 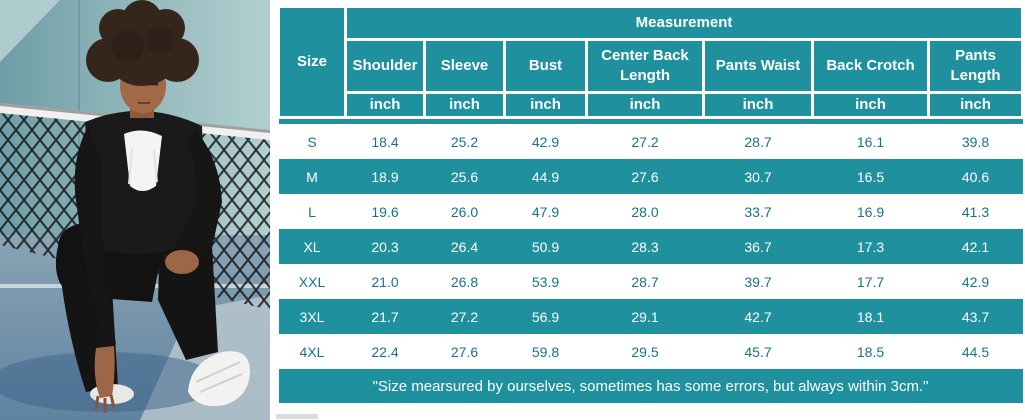 What do you see at coordinates (975, 66) in the screenshot?
I see `column-header-pants-length: Pants Length` at bounding box center [975, 66].